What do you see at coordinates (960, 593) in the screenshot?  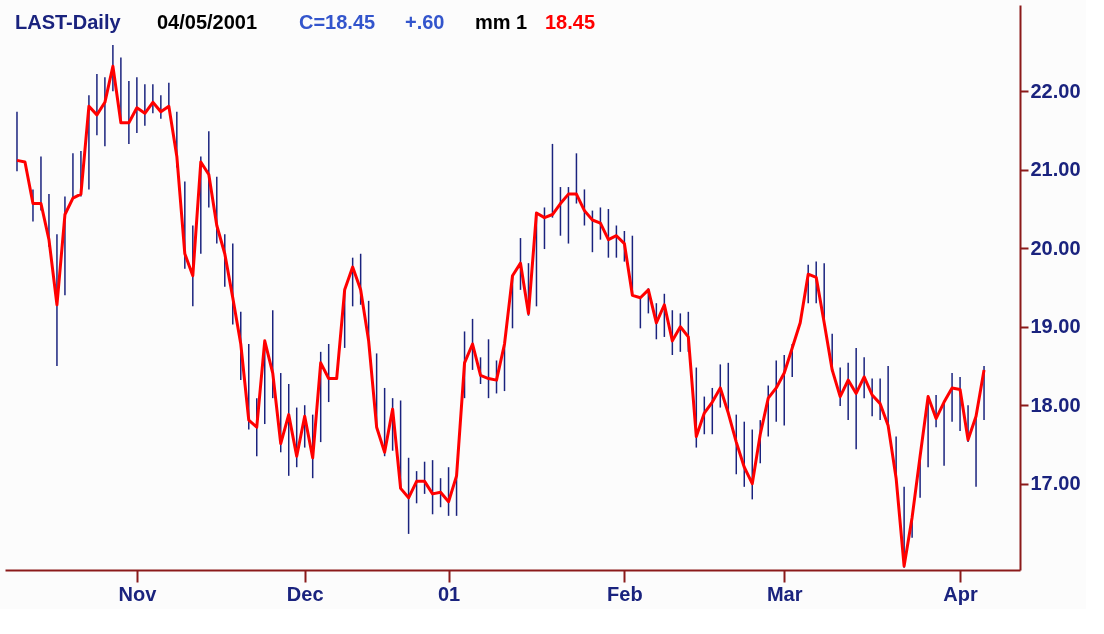 I see `x-tick-label: Apr` at bounding box center [960, 593].